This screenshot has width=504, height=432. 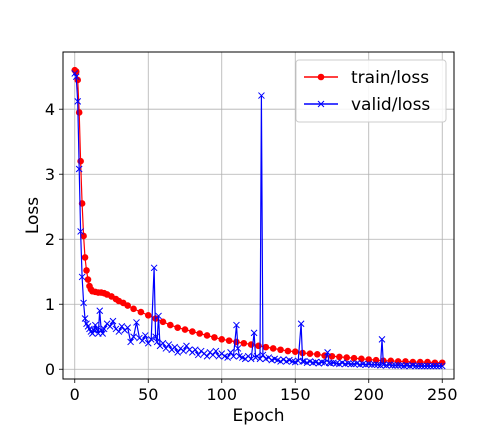 What do you see at coordinates (148, 394) in the screenshot?
I see `x-tick-label: 50` at bounding box center [148, 394].